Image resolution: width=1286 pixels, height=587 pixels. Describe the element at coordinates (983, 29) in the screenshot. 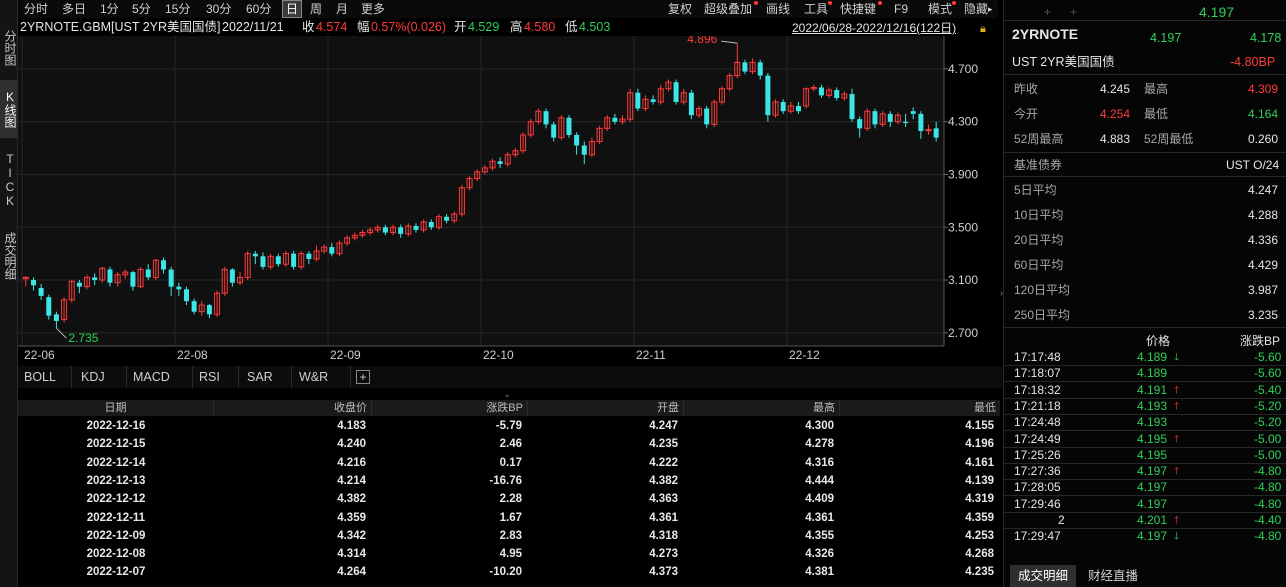

I see `lock-icon: 🔒︎` at that location.